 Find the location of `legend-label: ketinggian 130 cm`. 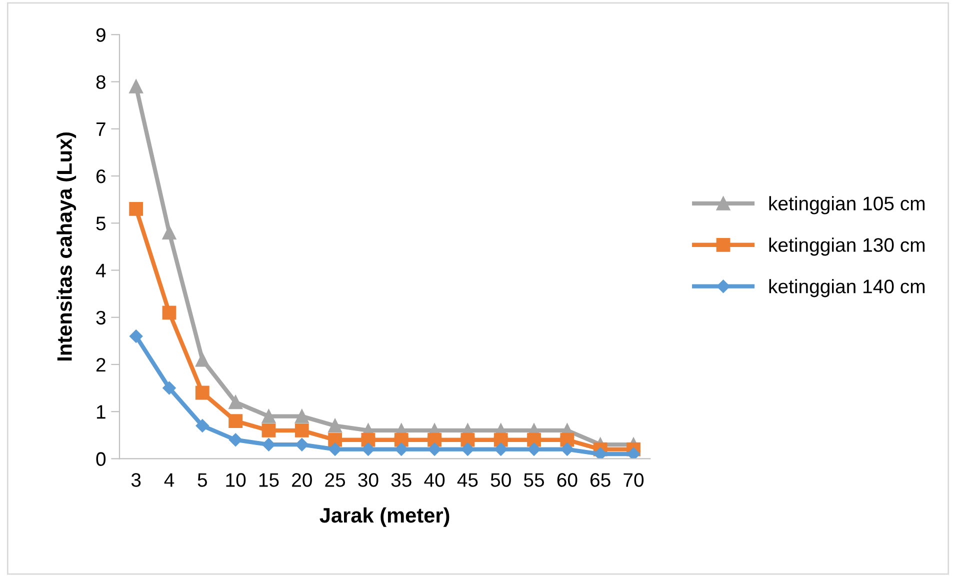

legend-label: ketinggian 130 cm is located at coordinates (847, 247).